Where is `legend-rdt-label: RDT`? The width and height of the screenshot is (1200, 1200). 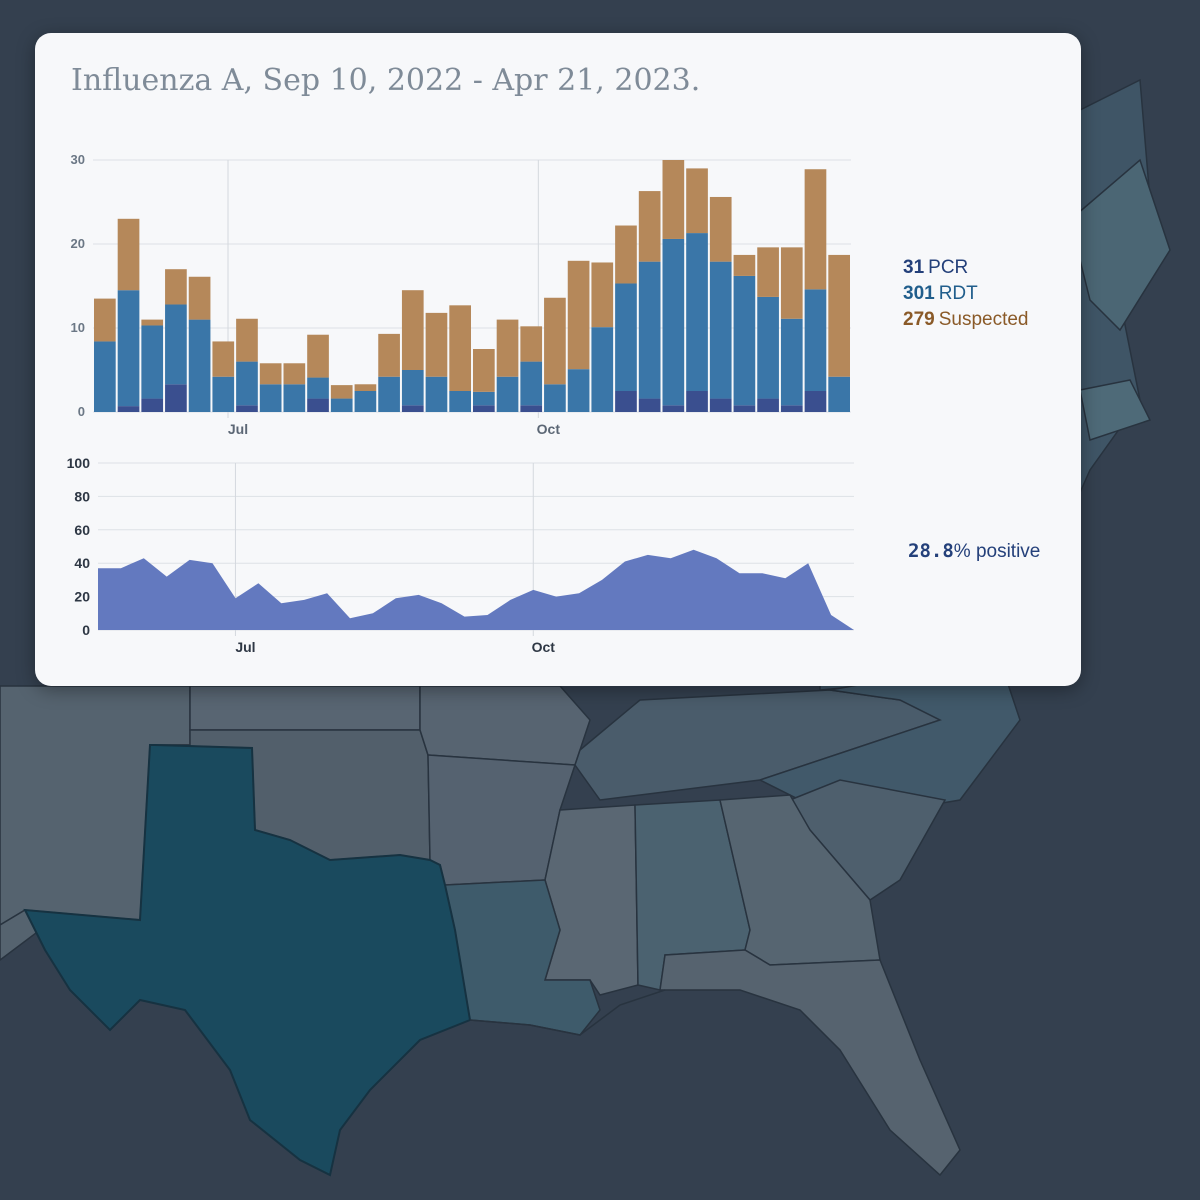
legend-rdt-label: RDT is located at coordinates (958, 293).